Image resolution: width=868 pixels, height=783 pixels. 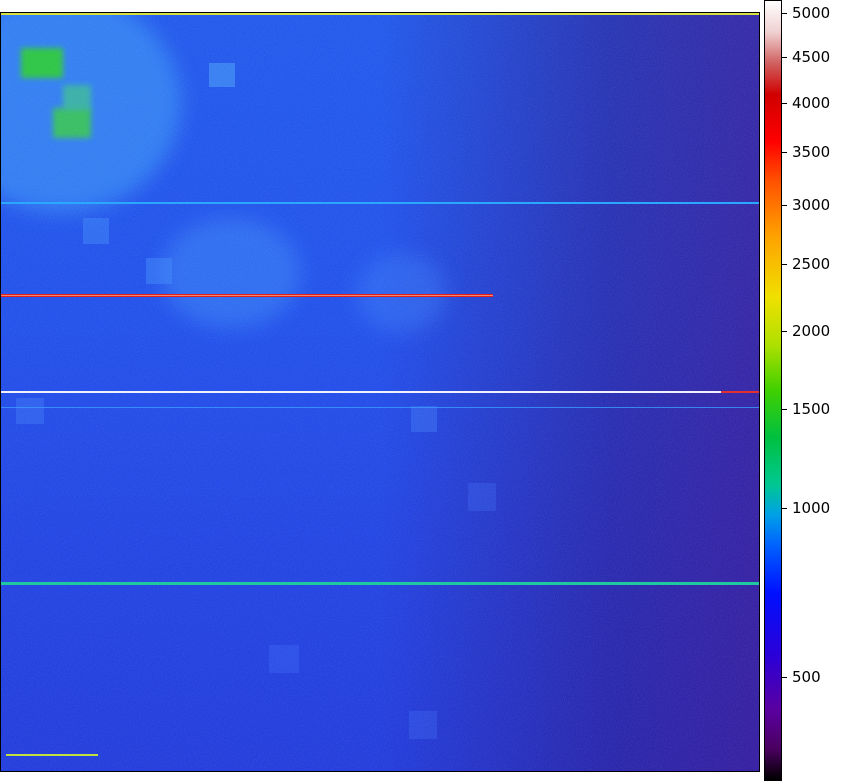 I want to click on top-edge-streak, so click(x=380, y=14).